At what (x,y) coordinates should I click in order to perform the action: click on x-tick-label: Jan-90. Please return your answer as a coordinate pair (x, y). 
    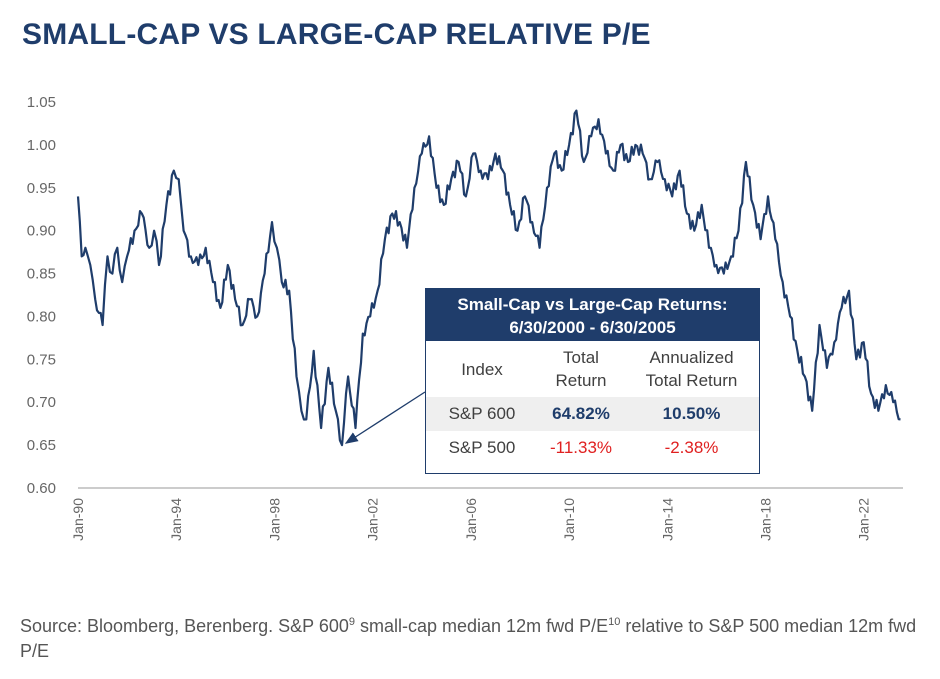
    Looking at the image, I should click on (78, 519).